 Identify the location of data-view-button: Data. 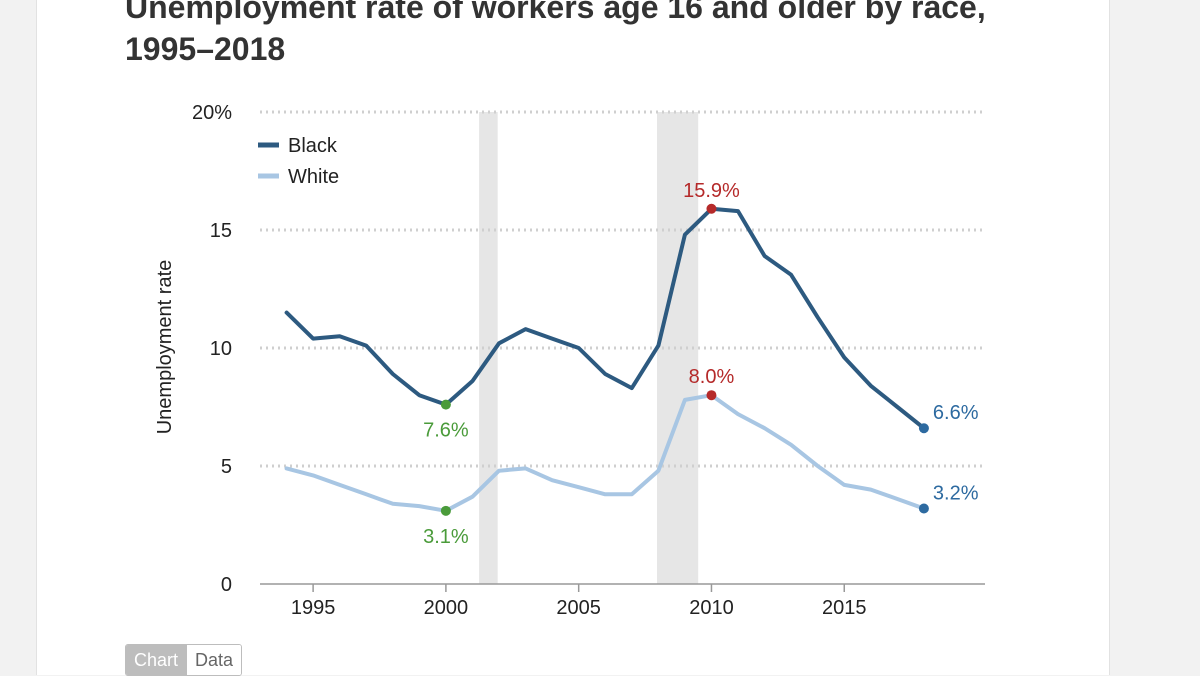
(213, 660).